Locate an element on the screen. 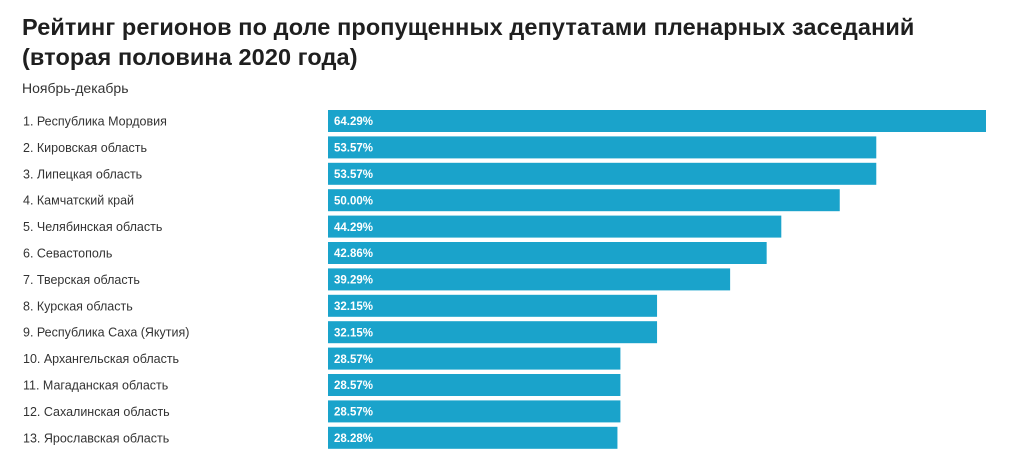  chart-subtitle: Ноябрь-декабрь is located at coordinates (75, 88).